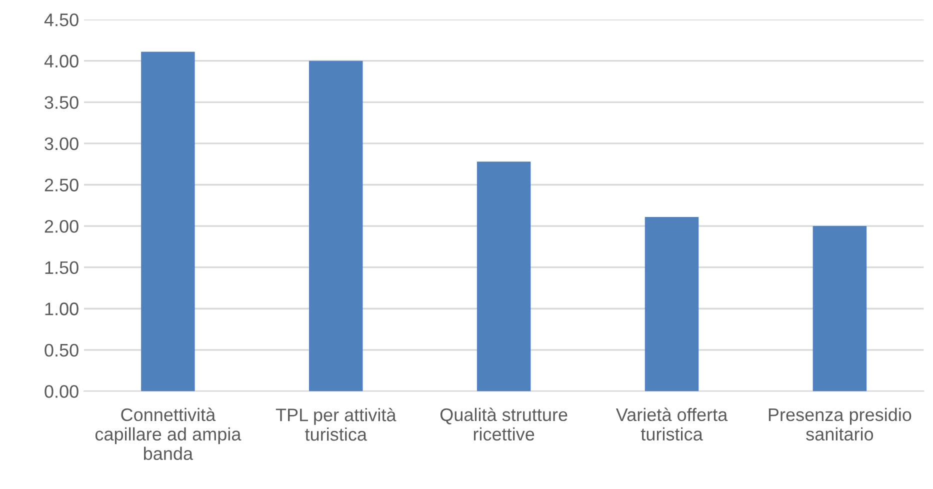 The image size is (933, 489). What do you see at coordinates (61, 267) in the screenshot?
I see `y-tick-label: 1.50` at bounding box center [61, 267].